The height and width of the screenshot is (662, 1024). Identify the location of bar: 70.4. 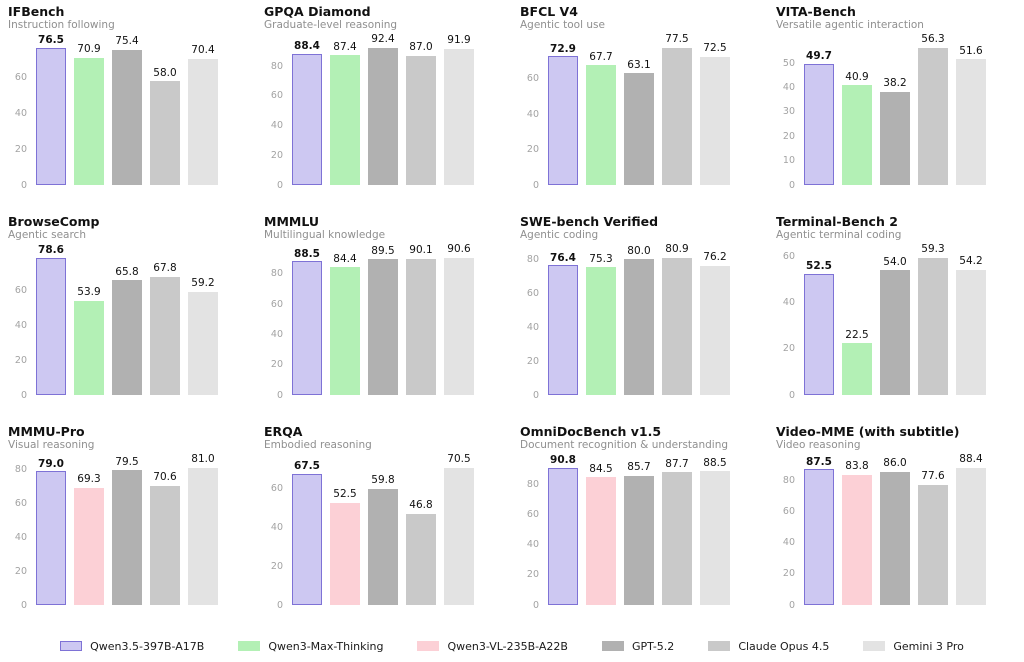
(203, 115).